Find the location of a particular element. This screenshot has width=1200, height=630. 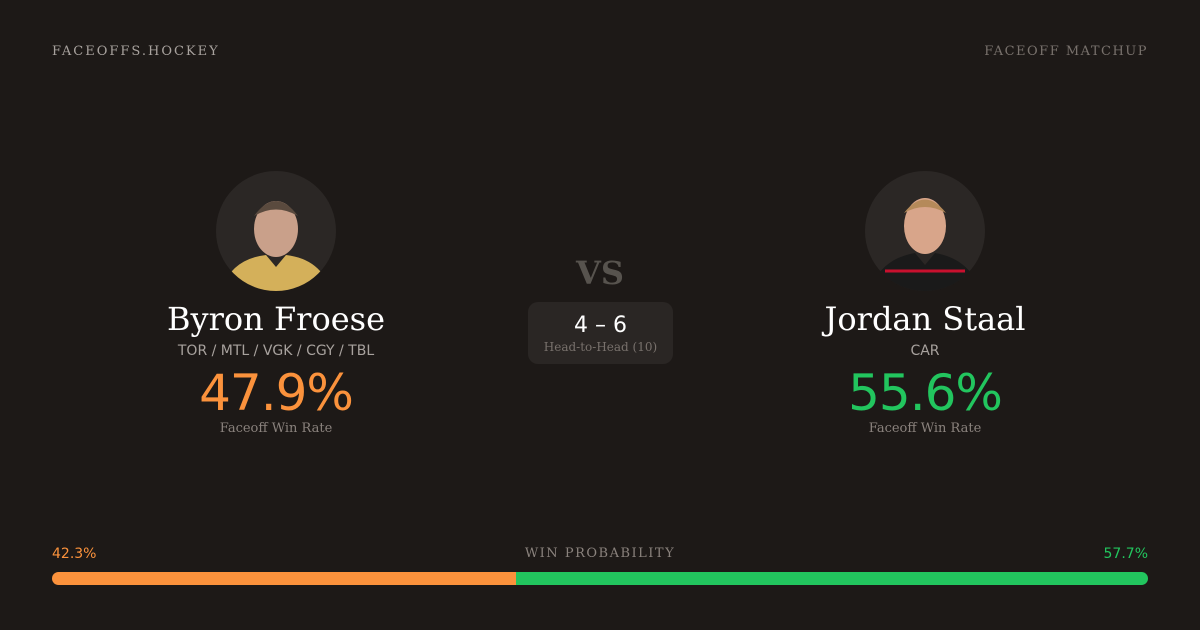

head-to-head-card: 4 – 6 Head-to-Head (10) is located at coordinates (600, 333).